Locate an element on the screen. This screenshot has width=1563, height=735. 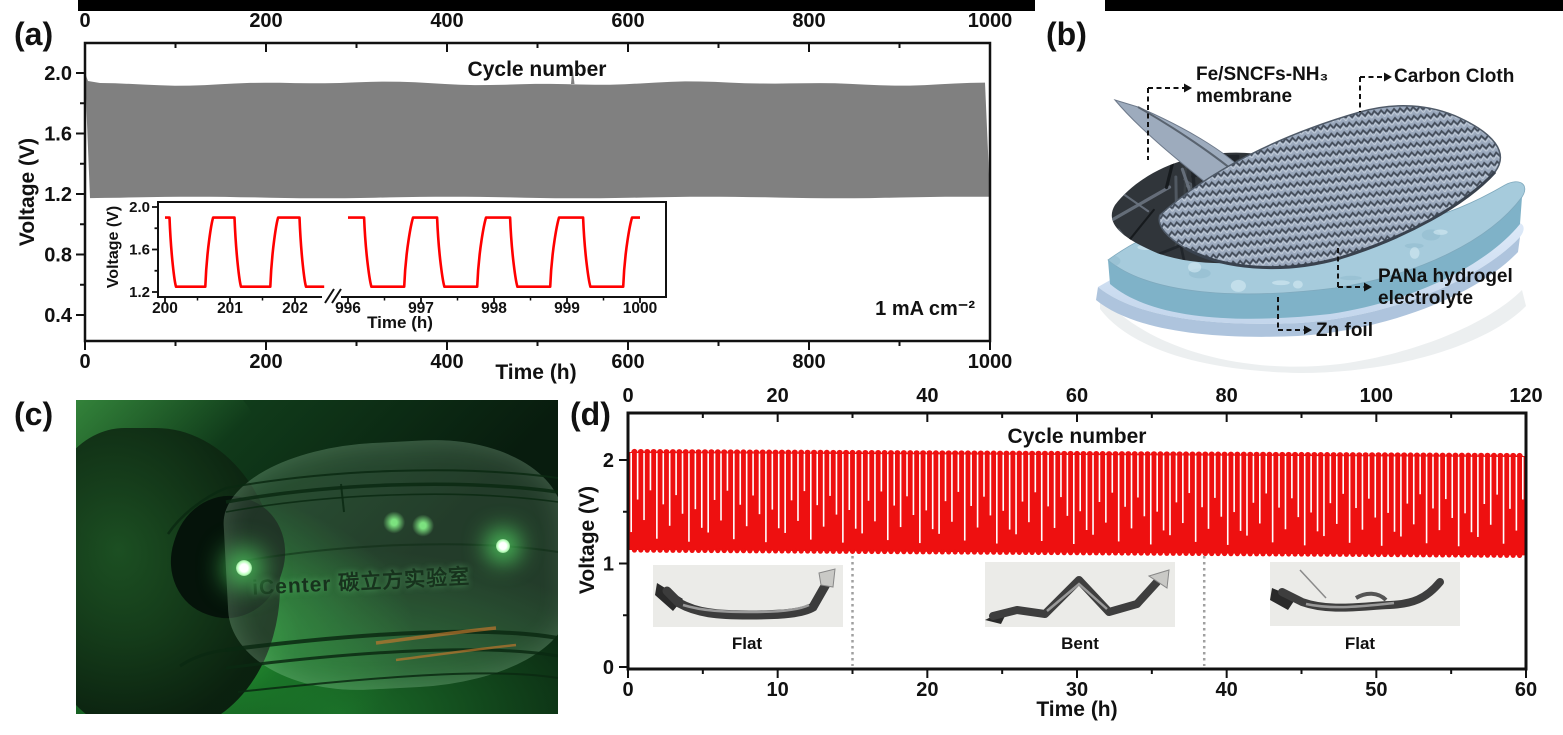
svg-text: 201 is located at coordinates (230, 308).